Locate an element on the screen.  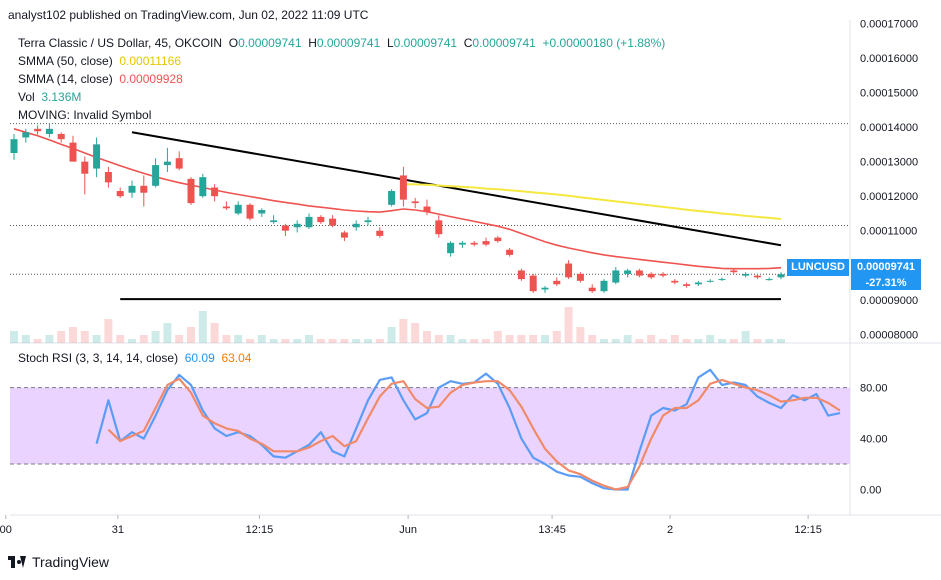
legend-moving-label: MOVING: Invalid Symbol is located at coordinates (85, 115).